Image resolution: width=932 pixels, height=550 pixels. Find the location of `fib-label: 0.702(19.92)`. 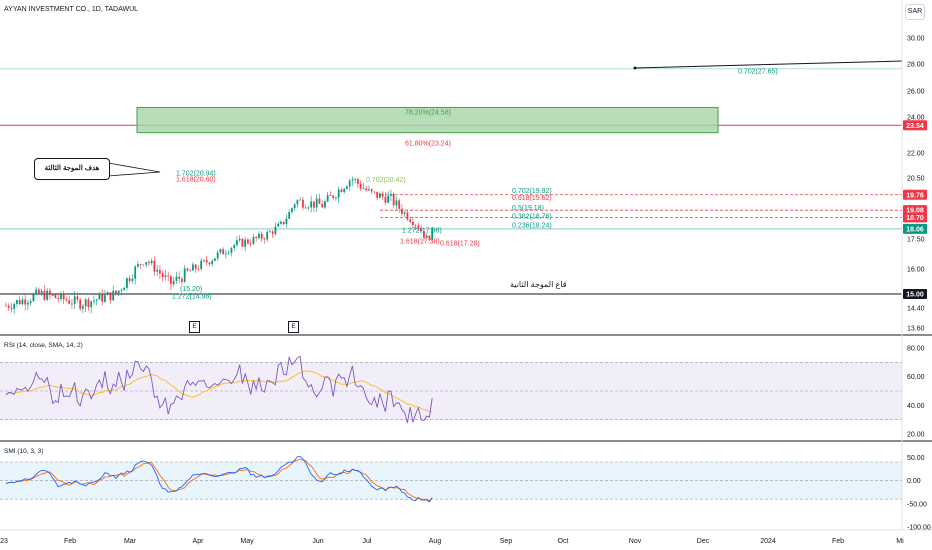

fib-label: 0.702(19.92) is located at coordinates (532, 191).